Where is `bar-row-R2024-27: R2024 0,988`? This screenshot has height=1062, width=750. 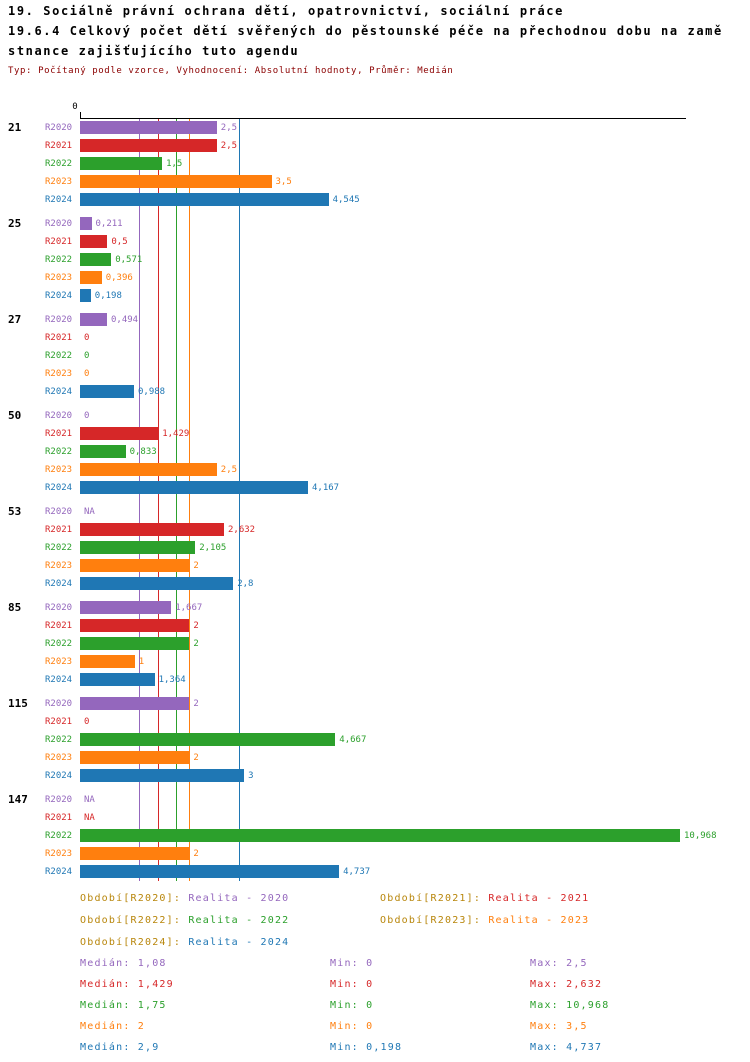
bar-row-R2024-27: R2024 0,988 is located at coordinates (375, 392).